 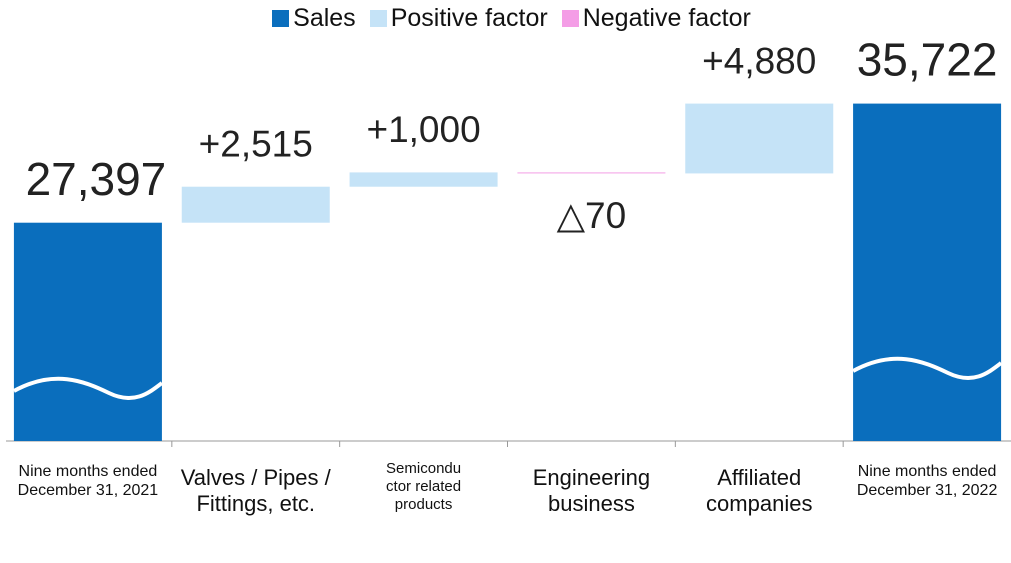 I want to click on legend: Sales Positive factor Negative factor, so click(x=505, y=18).